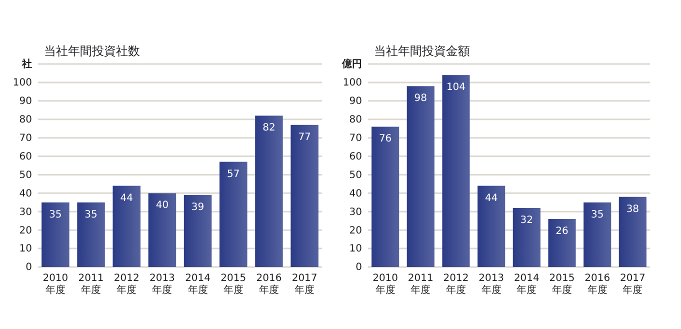 This screenshot has width=681, height=329. What do you see at coordinates (162, 206) in the screenshot?
I see `data-label: 40` at bounding box center [162, 206].